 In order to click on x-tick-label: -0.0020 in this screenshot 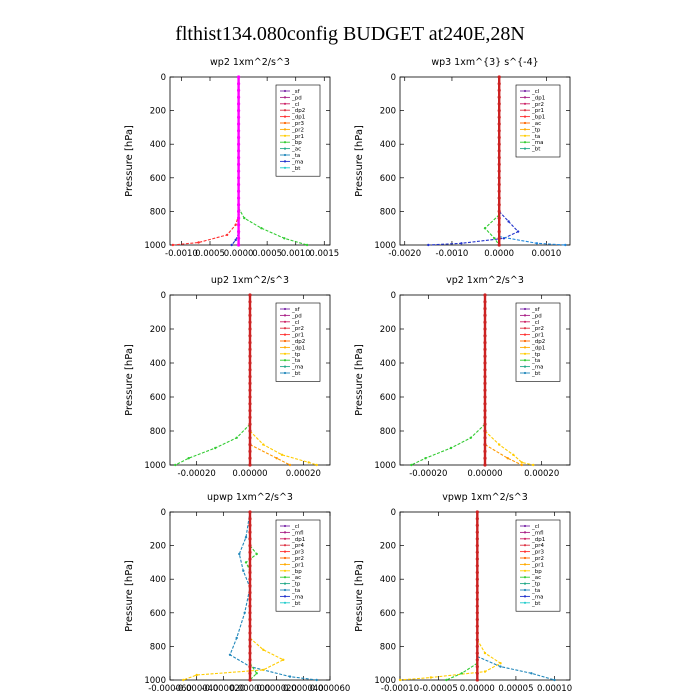, I will do `click(404, 254)`.